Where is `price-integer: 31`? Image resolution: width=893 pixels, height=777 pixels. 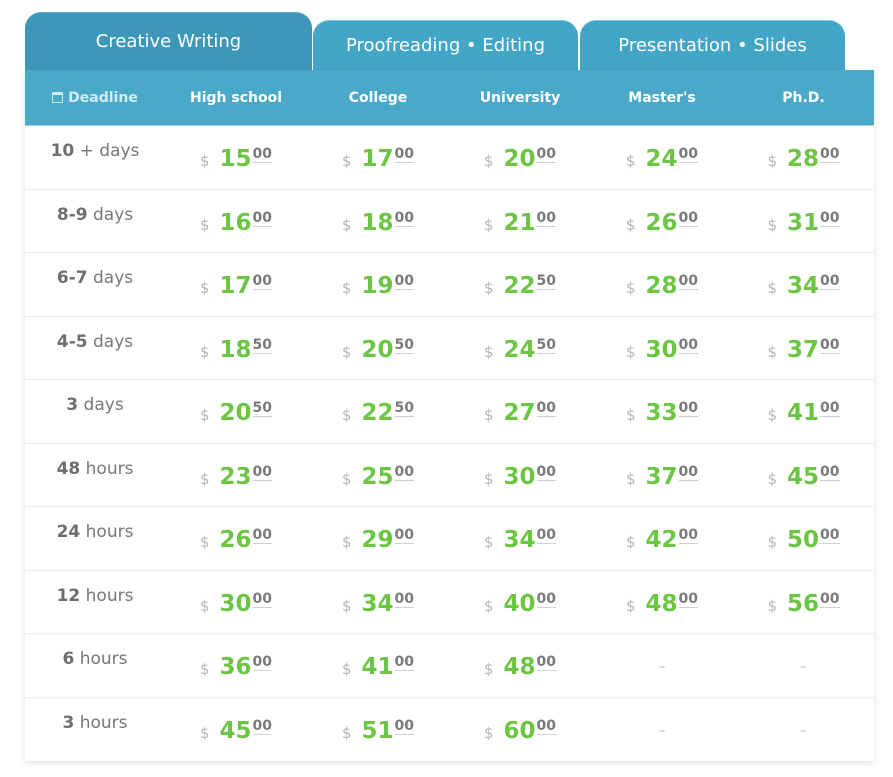 price-integer: 31 is located at coordinates (803, 222).